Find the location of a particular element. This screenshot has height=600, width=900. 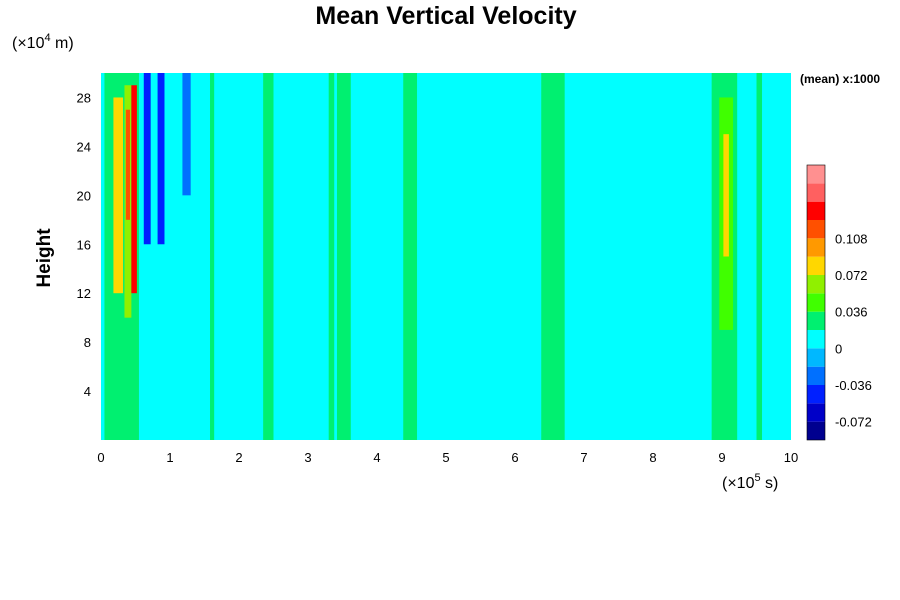

colorbar-frame is located at coordinates (816, 302).